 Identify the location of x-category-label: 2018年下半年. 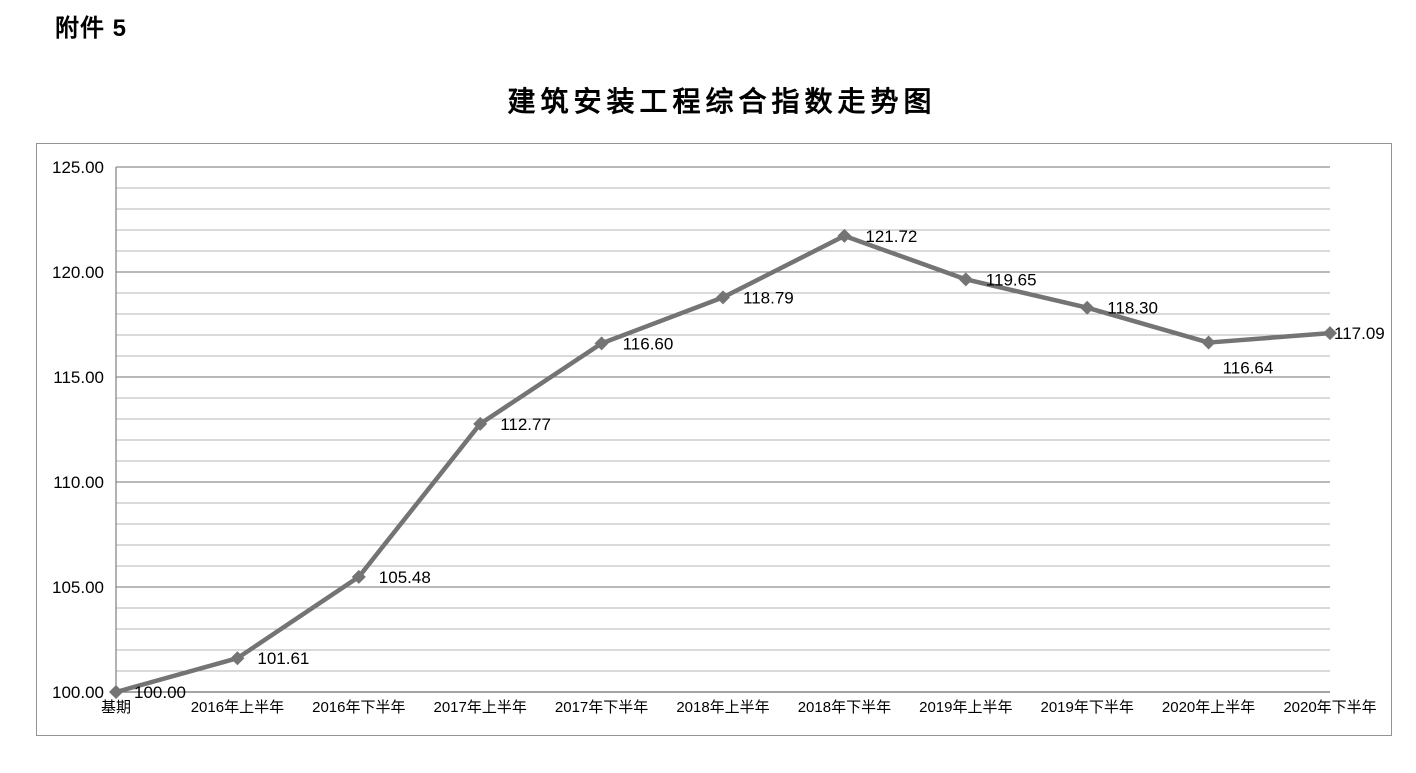
(844, 707).